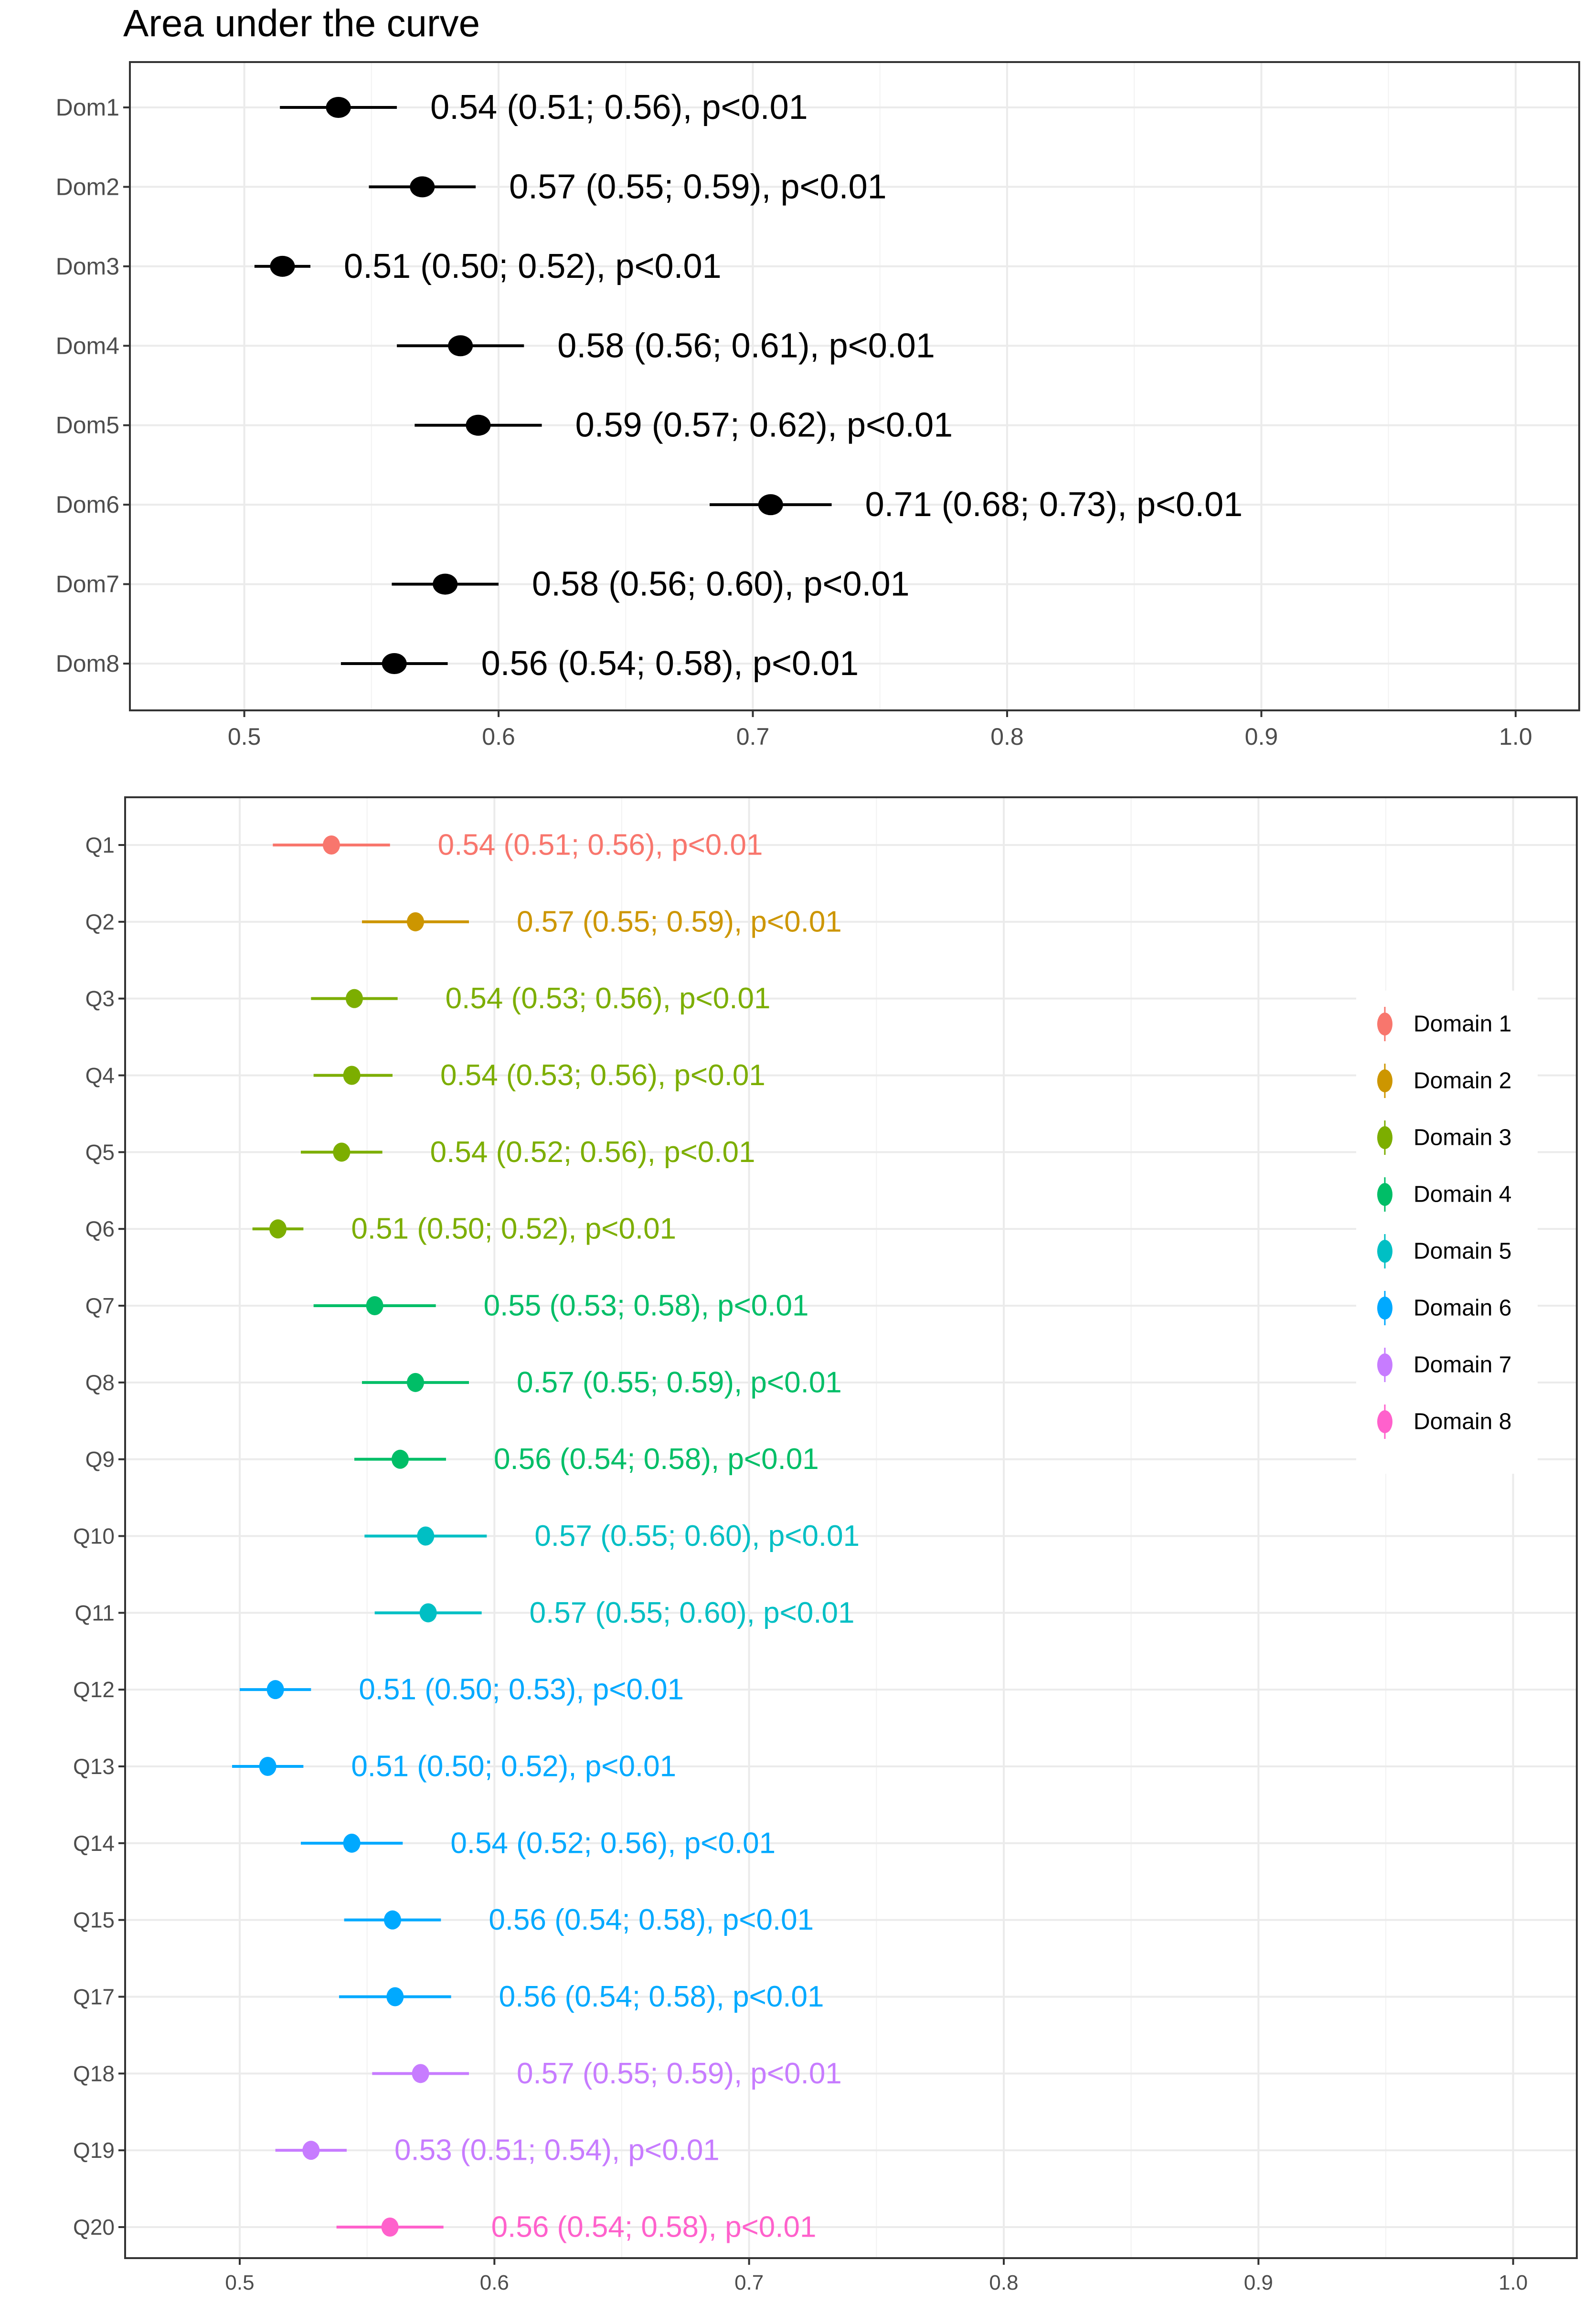 Image resolution: width=1594 pixels, height=2324 pixels. Describe the element at coordinates (1462, 1308) in the screenshot. I see `legend-label: Domain 6` at that location.